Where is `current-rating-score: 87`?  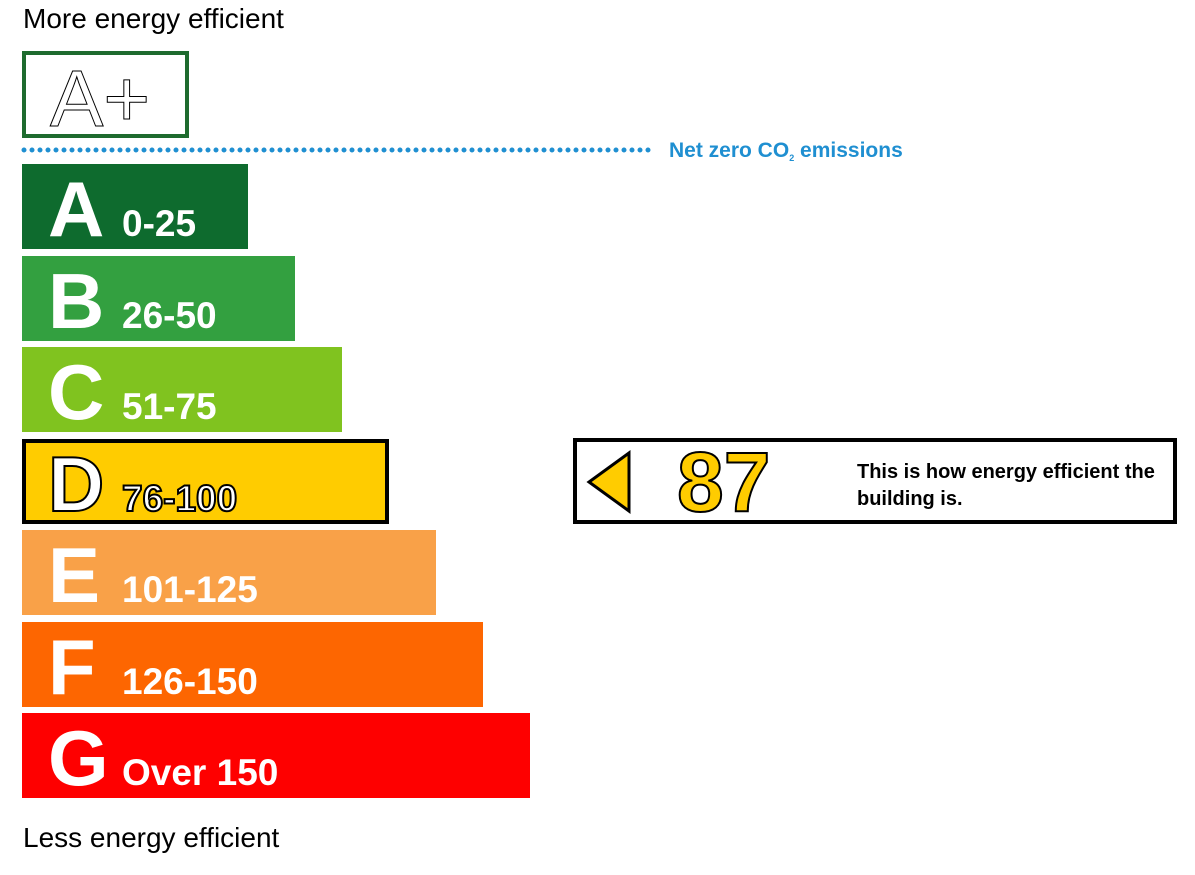
current-rating-score: 87 is located at coordinates (723, 482).